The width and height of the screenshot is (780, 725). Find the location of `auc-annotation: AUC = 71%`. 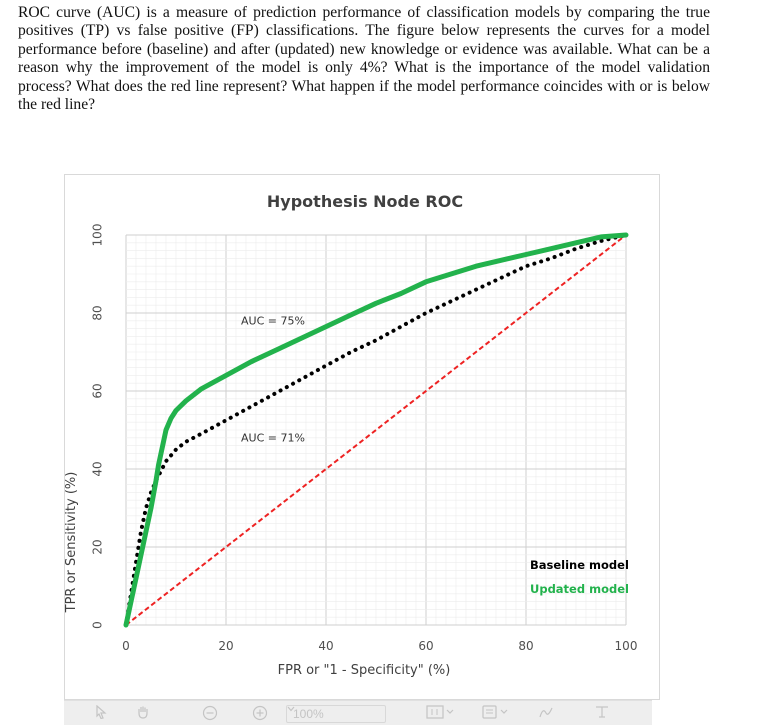

auc-annotation: AUC = 71% is located at coordinates (273, 438).